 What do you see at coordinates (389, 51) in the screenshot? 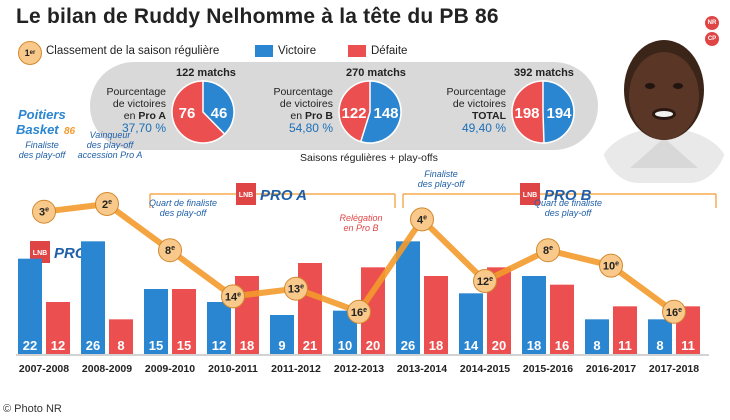
I see `legend-loss-label: Défaite` at bounding box center [389, 51].